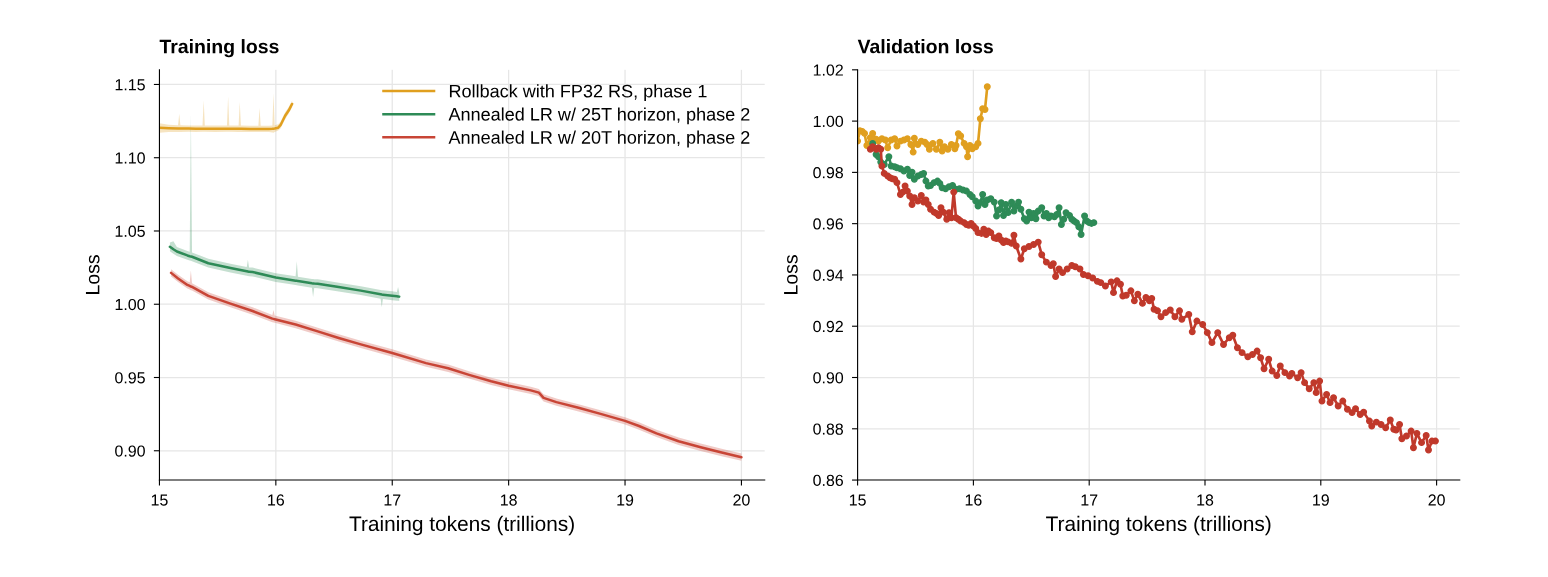  What do you see at coordinates (219, 48) in the screenshot?
I see `chart-title: Training loss` at bounding box center [219, 48].